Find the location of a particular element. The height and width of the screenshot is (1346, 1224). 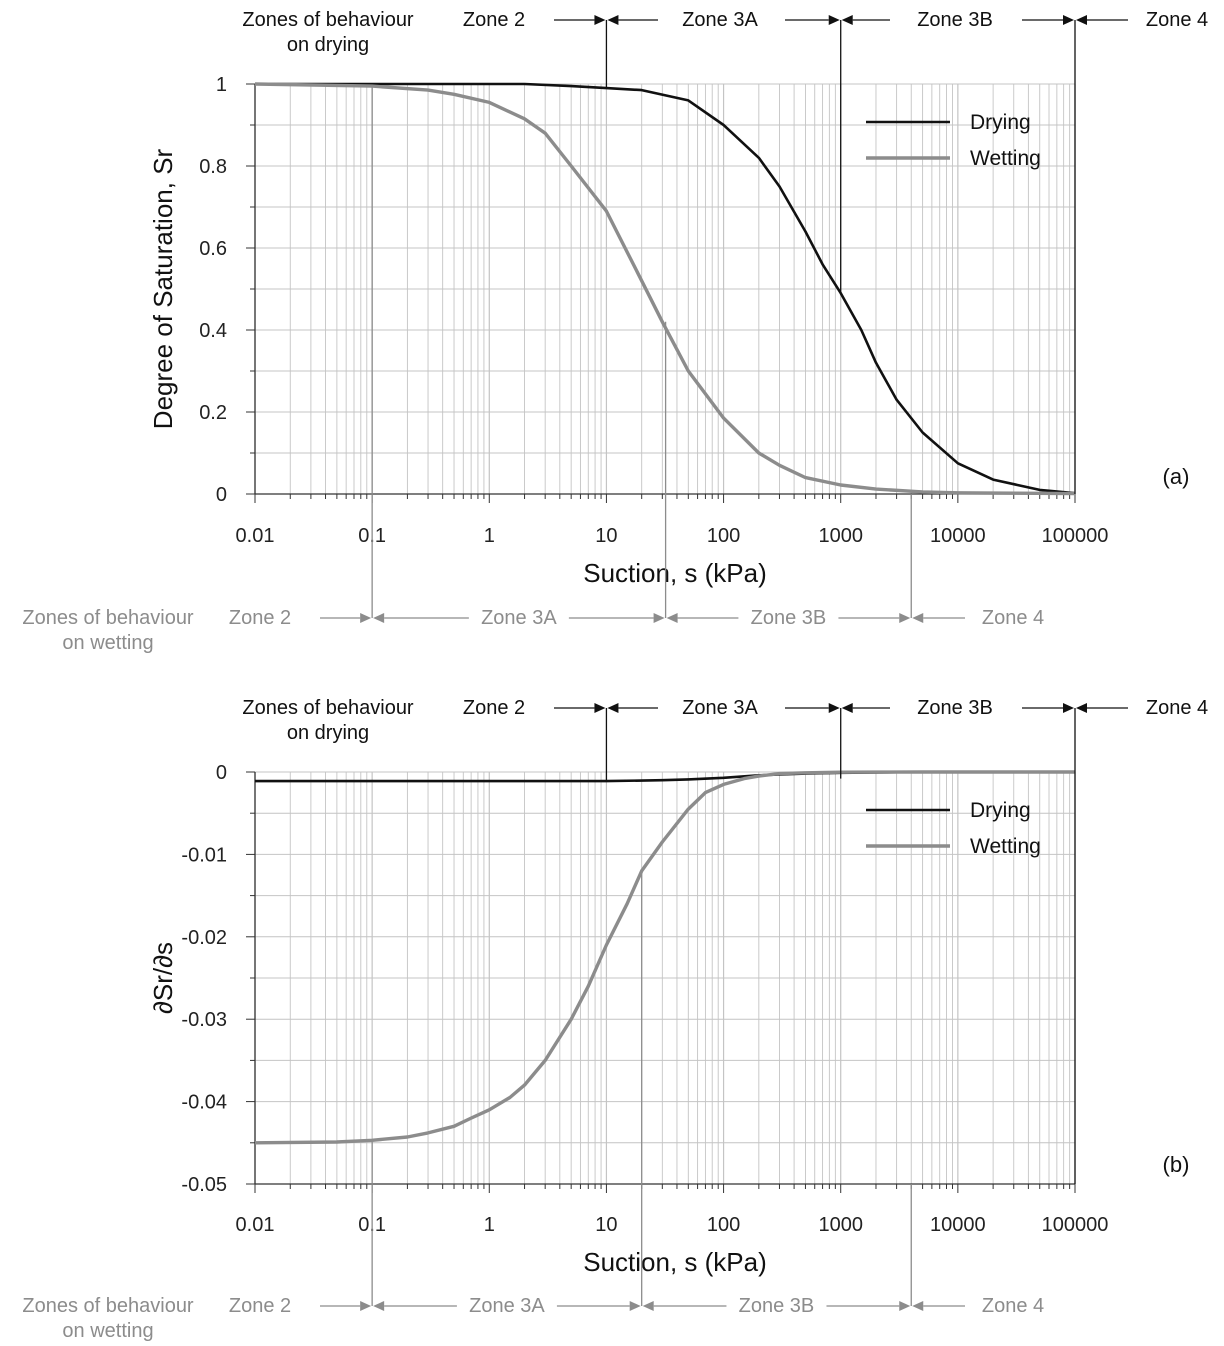

y-tick-label: 0.4 is located at coordinates (213, 331).